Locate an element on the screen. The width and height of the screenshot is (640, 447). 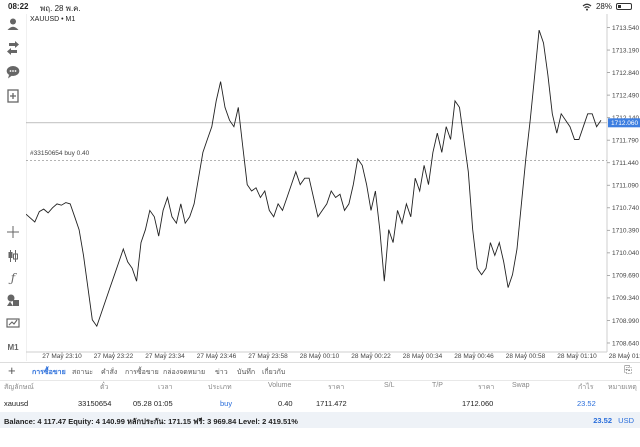
tab-status: สถานะ is located at coordinates (82, 372).